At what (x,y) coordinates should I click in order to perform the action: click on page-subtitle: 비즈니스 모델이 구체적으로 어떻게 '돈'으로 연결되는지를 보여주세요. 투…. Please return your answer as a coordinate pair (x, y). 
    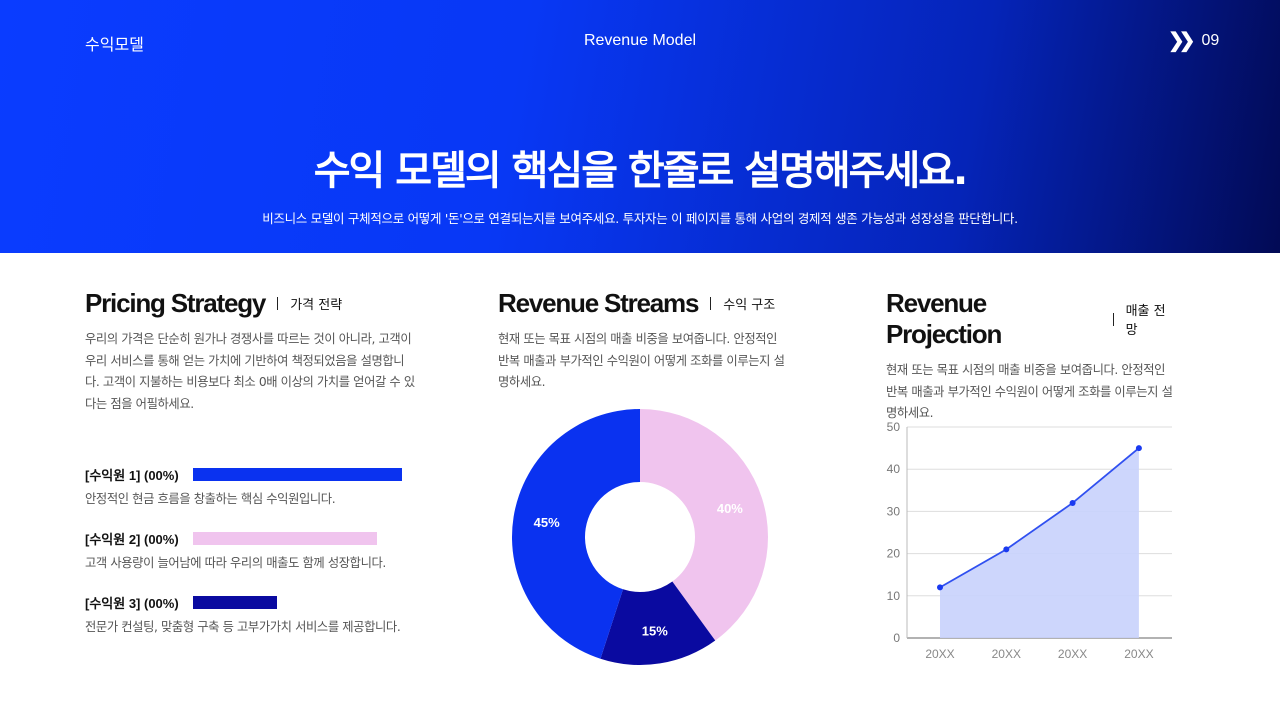
    Looking at the image, I should click on (640, 218).